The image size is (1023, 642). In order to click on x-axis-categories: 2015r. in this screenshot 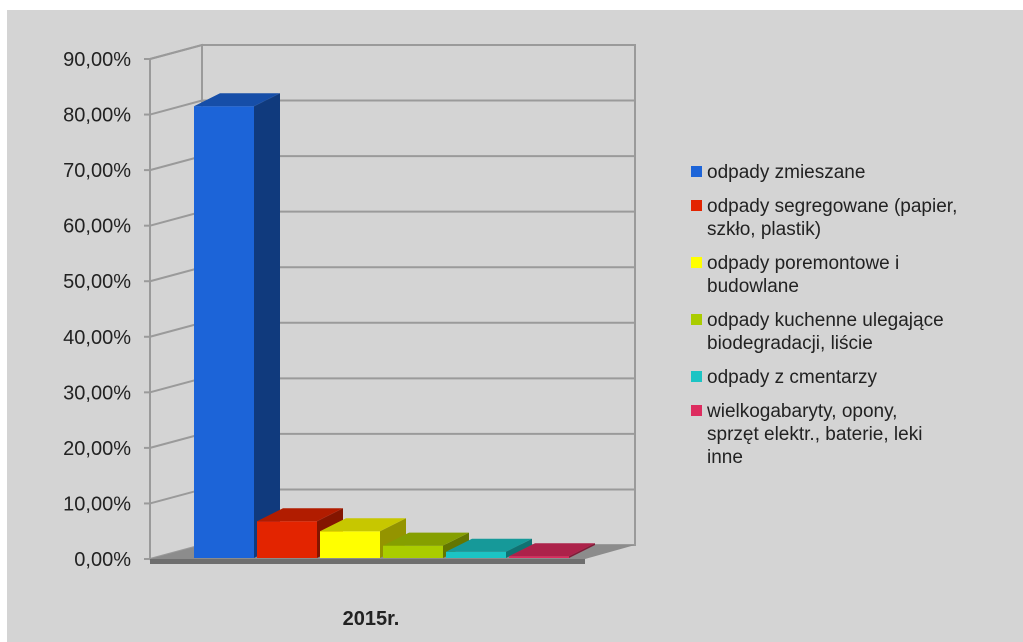, I will do `click(371, 619)`.